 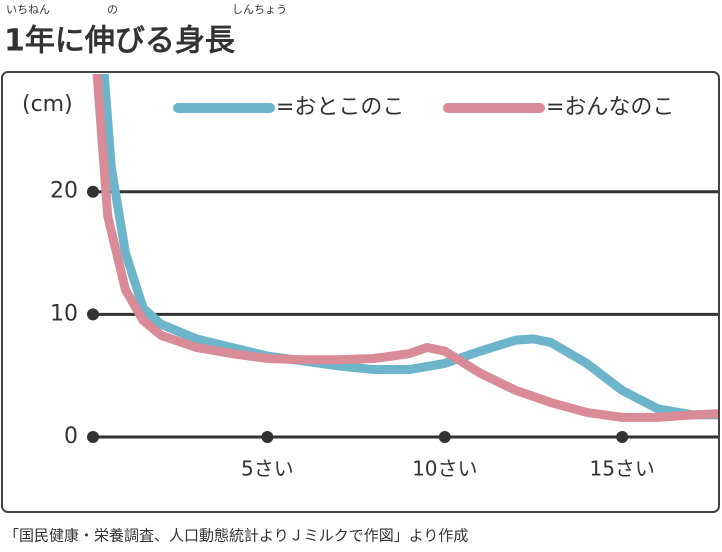 What do you see at coordinates (267, 469) in the screenshot?
I see `x-tick-label: 5さい` at bounding box center [267, 469].